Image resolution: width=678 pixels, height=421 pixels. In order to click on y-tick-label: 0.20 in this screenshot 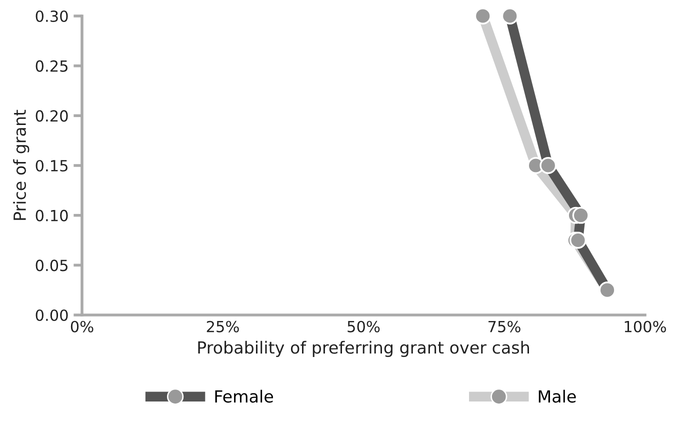, I will do `click(52, 116)`.